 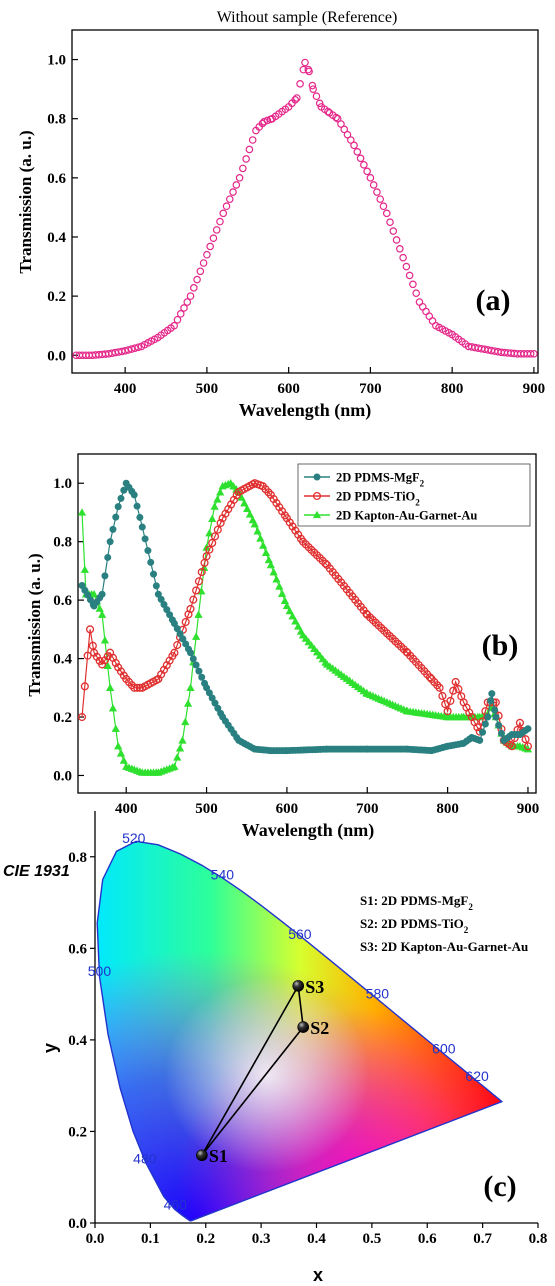 I want to click on legend-marker, so click(x=317, y=496).